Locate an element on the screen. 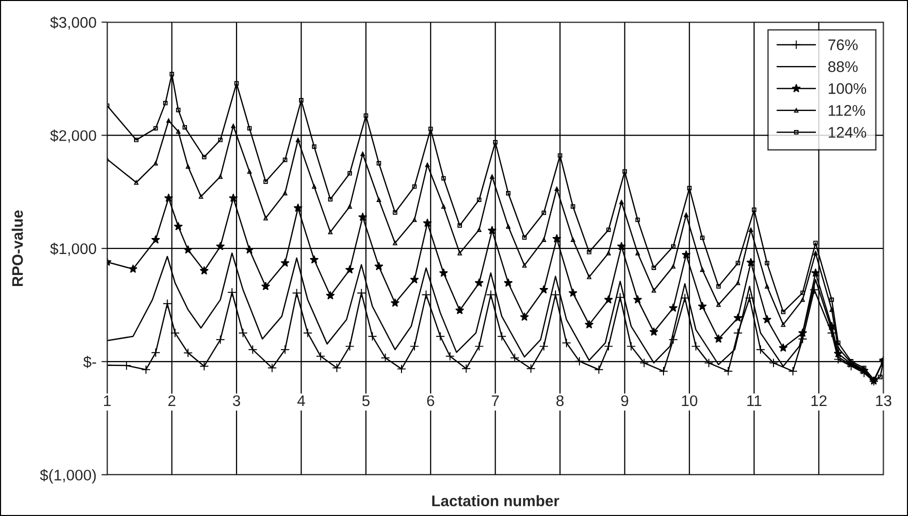  legend-label: 100% is located at coordinates (847, 88).